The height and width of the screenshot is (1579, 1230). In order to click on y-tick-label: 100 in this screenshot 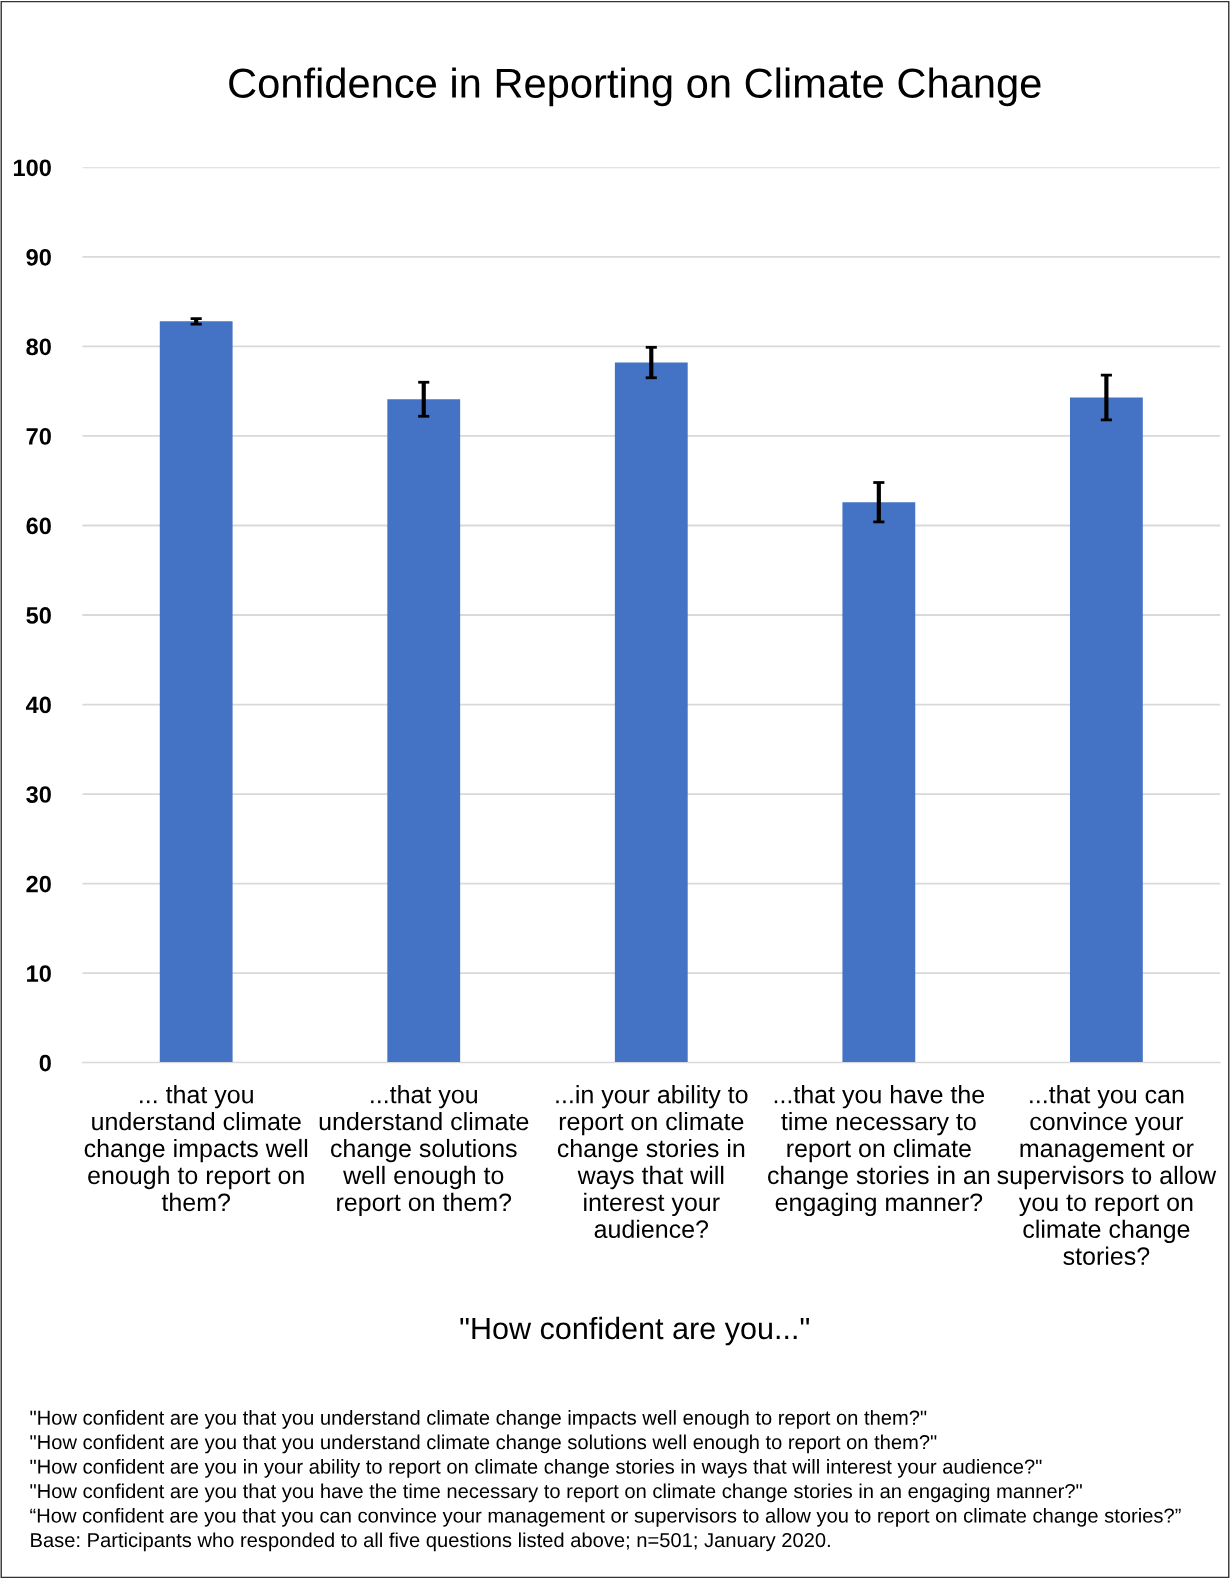, I will do `click(32, 168)`.